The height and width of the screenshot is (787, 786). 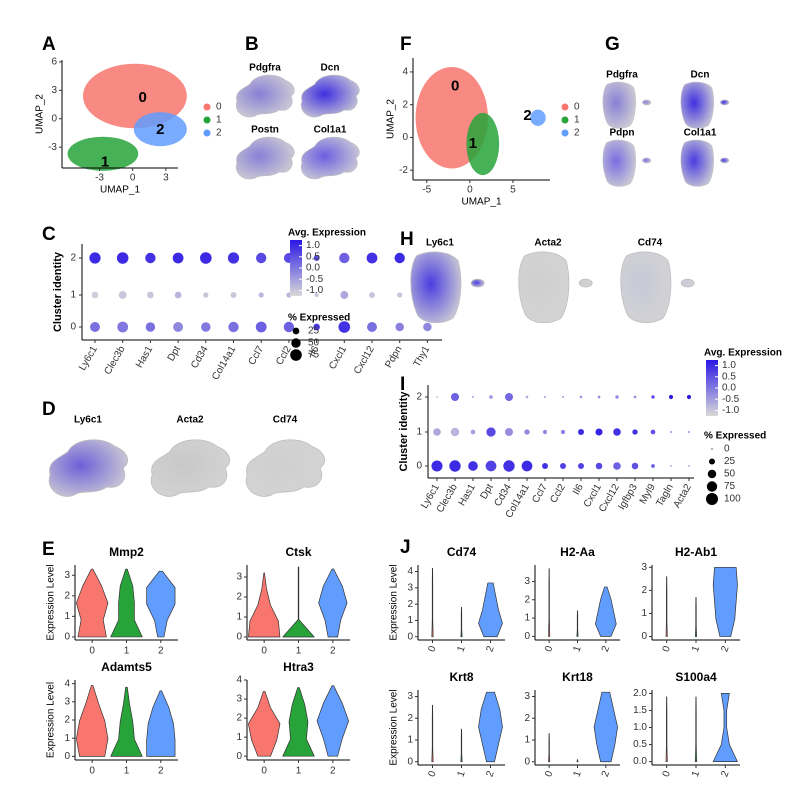 What do you see at coordinates (640, 744) in the screenshot?
I see `y-tick-label: 0.5` at bounding box center [640, 744].